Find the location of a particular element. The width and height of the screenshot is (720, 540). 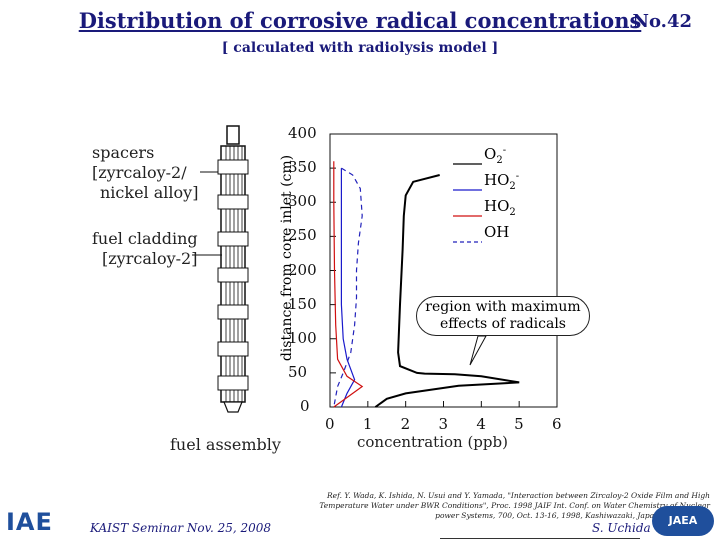

spacers-label-line: [zyrcaloy-2/ is located at coordinates (139, 172).